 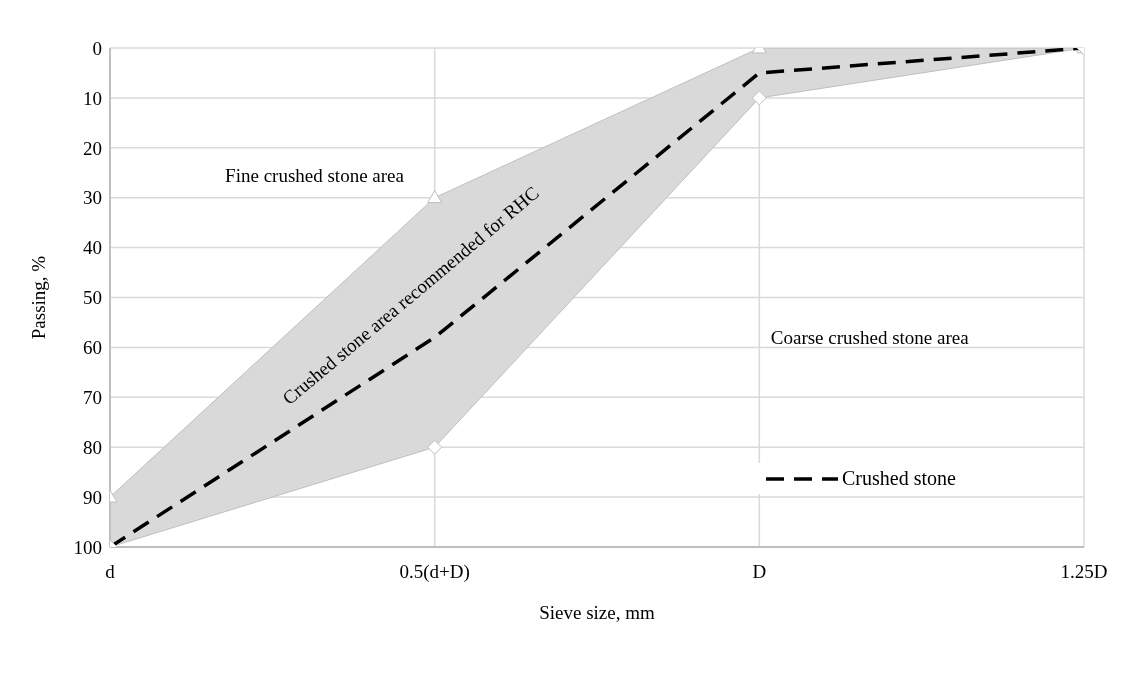 I want to click on x-axis-title: Sieve size, mm, so click(x=597, y=612).